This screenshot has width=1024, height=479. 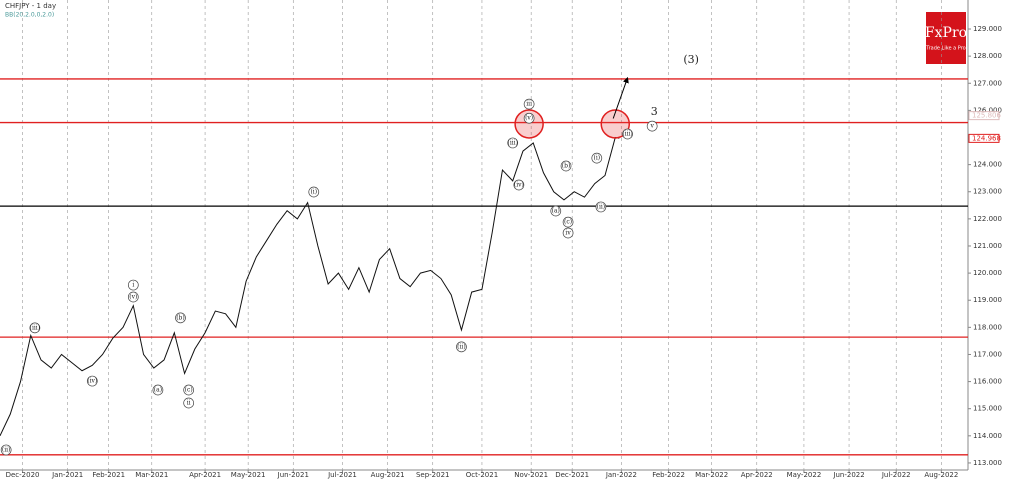 What do you see at coordinates (67, 475) in the screenshot?
I see `x-tick-label: Jan-2021` at bounding box center [67, 475].